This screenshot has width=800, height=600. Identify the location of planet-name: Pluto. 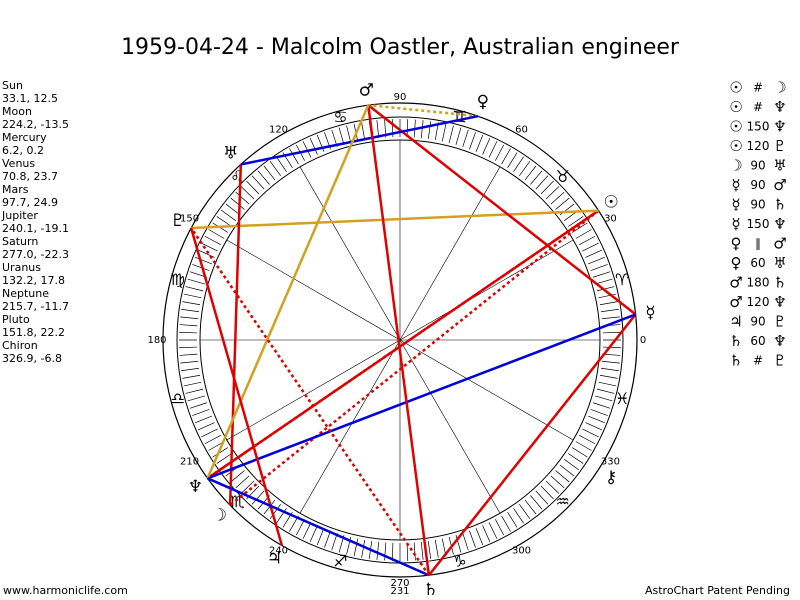
(16, 319).